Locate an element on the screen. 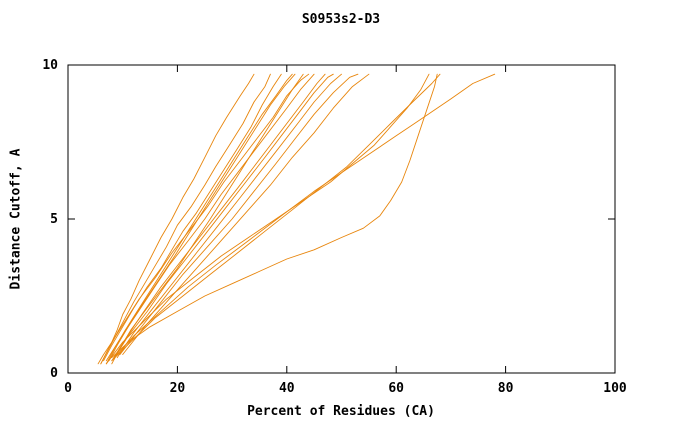  x-tick-label: 80 is located at coordinates (506, 388).